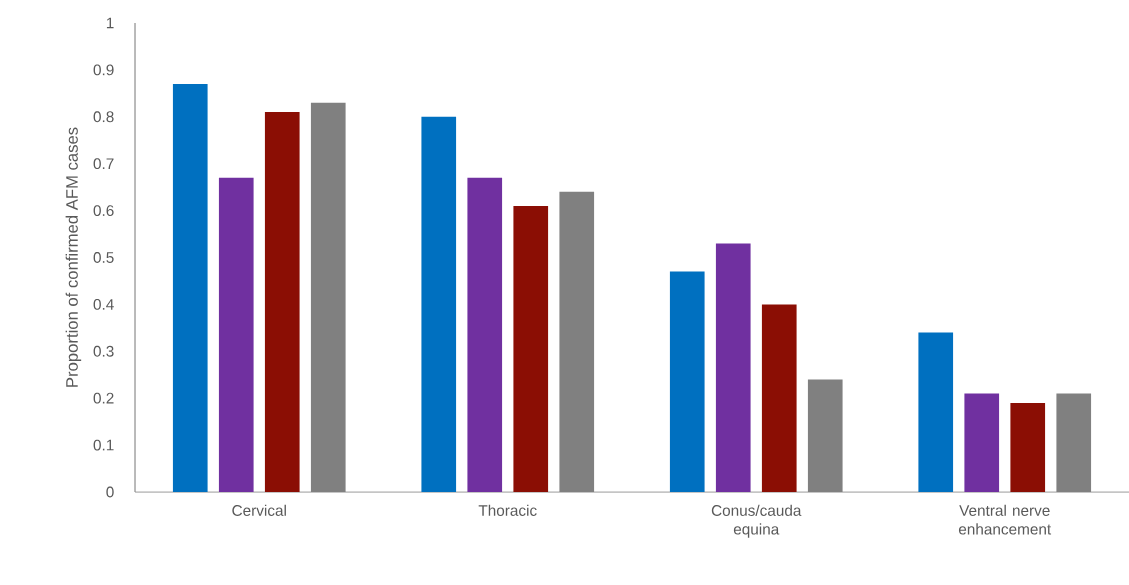 The height and width of the screenshot is (585, 1129). What do you see at coordinates (1005, 519) in the screenshot?
I see `x-tick-label: Ventral nerve enhancement` at bounding box center [1005, 519].